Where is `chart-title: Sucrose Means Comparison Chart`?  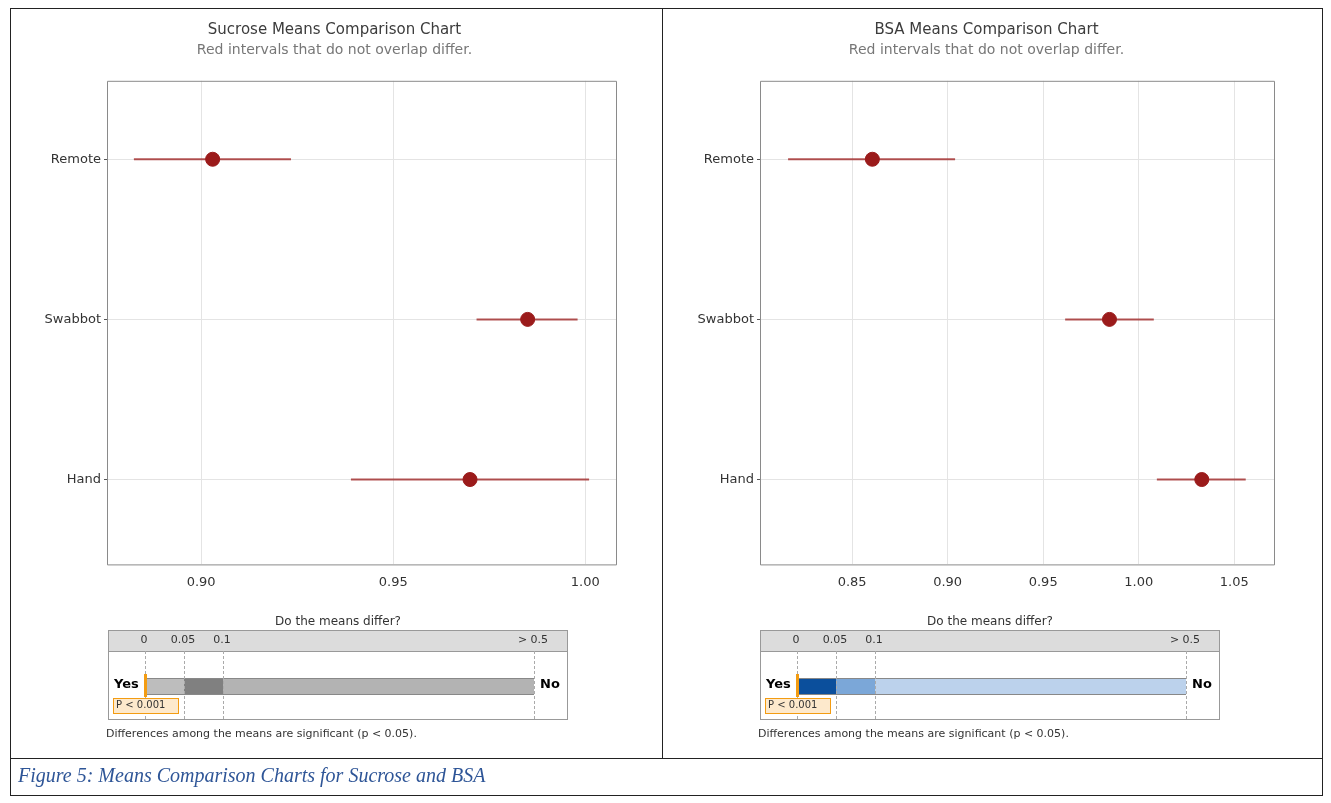
chart-title: Sucrose Means Comparison Chart is located at coordinates (334, 29).